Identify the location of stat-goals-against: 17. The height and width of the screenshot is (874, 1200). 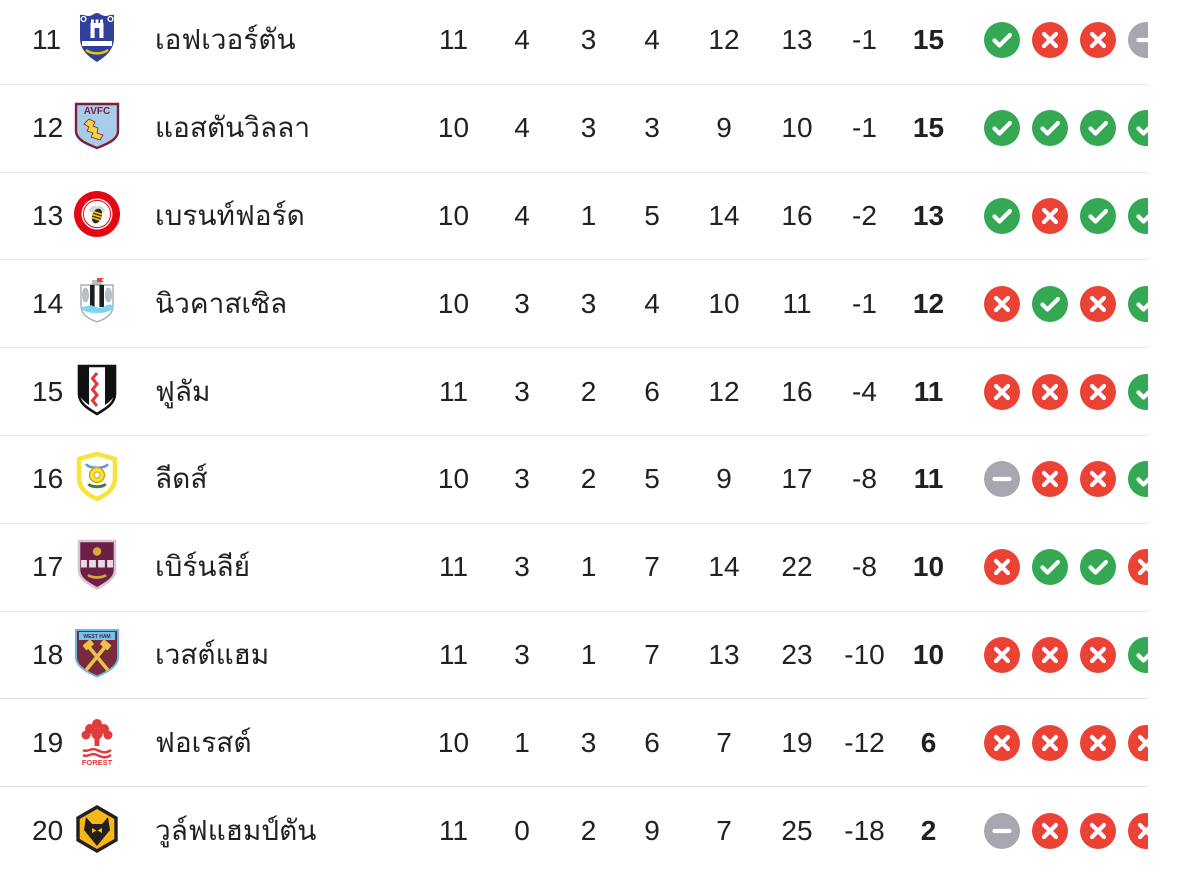
(797, 479).